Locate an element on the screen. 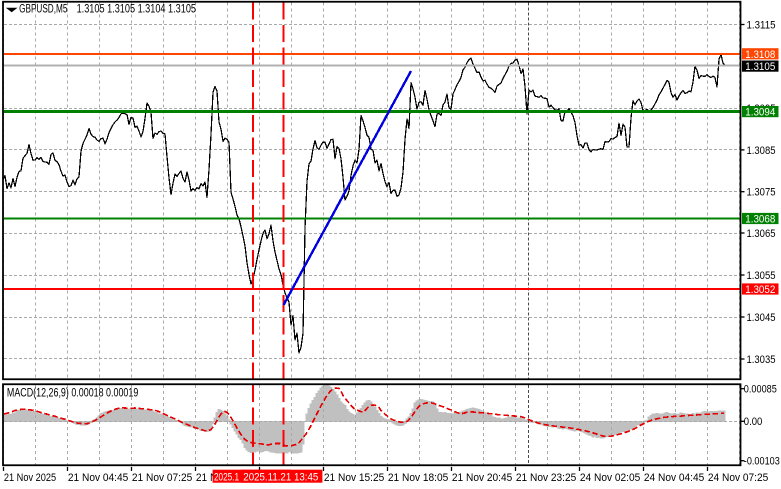 The height and width of the screenshot is (489, 781). svg-text: 21 Nov 15:25 is located at coordinates (354, 478).